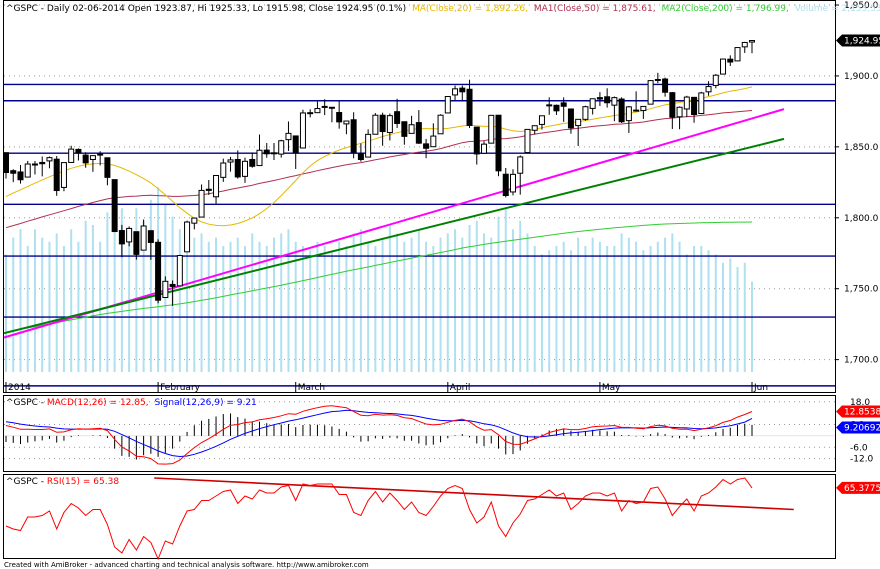  I want to click on price-tick-label: 1,850.0, so click(861, 148).